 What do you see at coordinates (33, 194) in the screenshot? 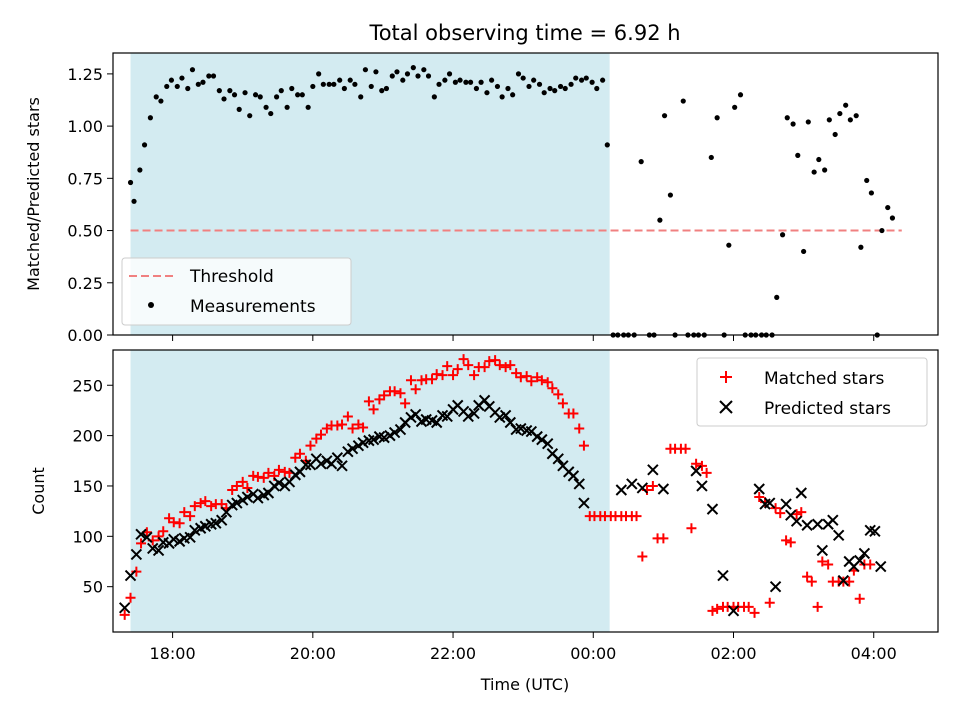
I see `top-y-axis-label: Matched/Predicted stars` at bounding box center [33, 194].